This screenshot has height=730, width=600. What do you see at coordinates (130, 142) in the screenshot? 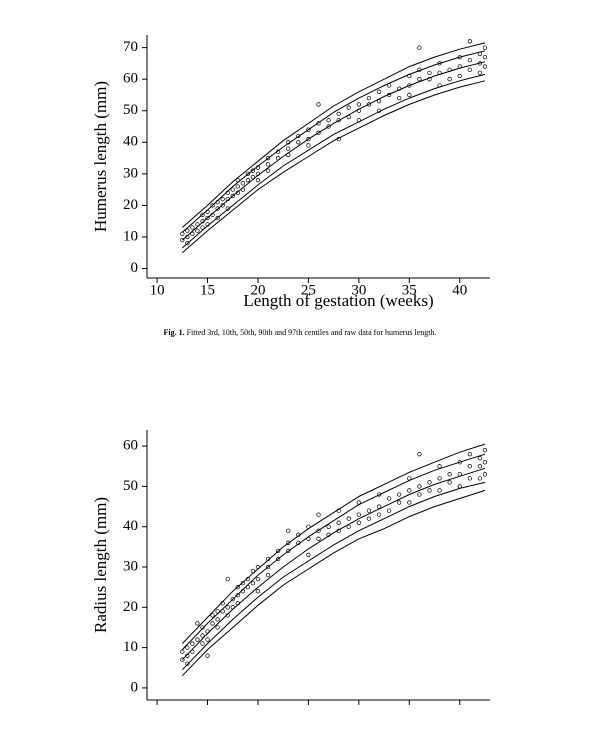
I see `y-tick-label: 40` at bounding box center [130, 142].